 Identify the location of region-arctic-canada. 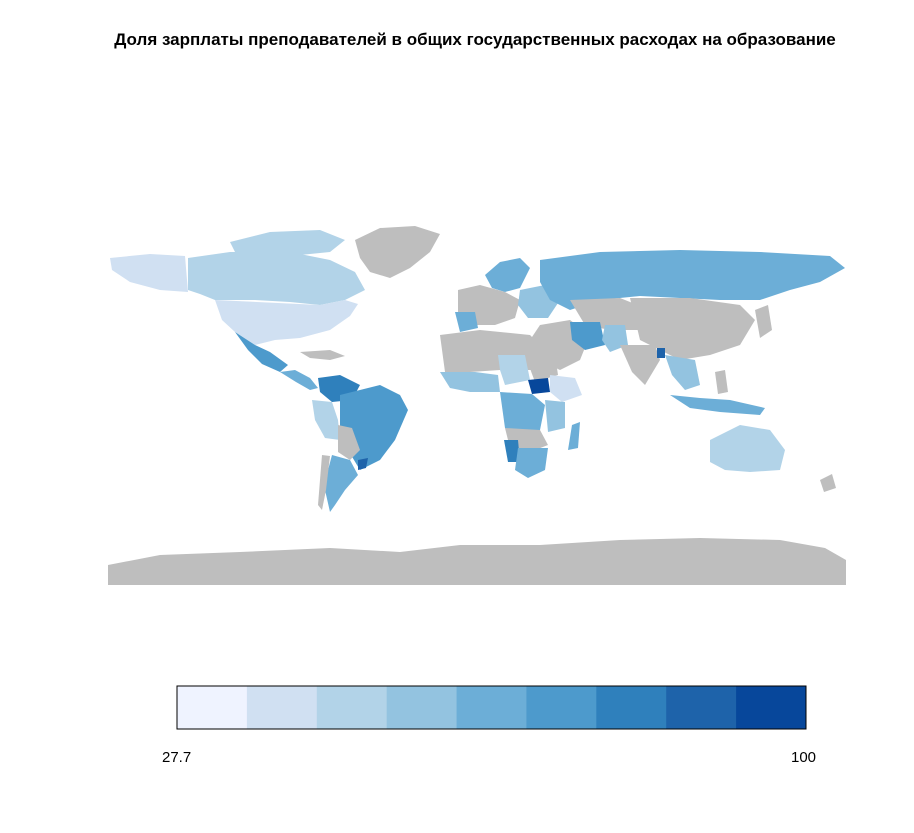
(287, 242).